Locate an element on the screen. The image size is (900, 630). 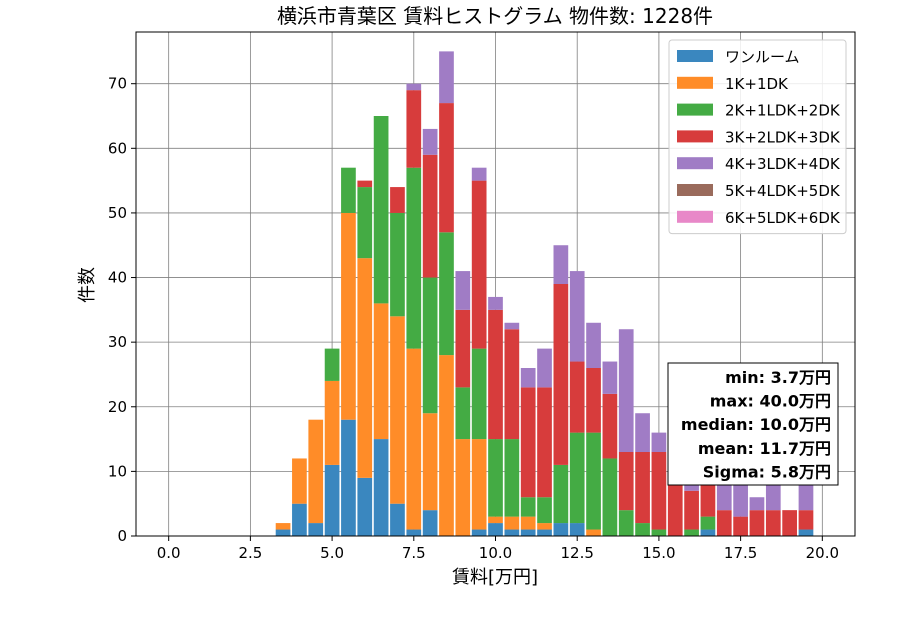
y-tick-label: 10 is located at coordinates (117, 471).